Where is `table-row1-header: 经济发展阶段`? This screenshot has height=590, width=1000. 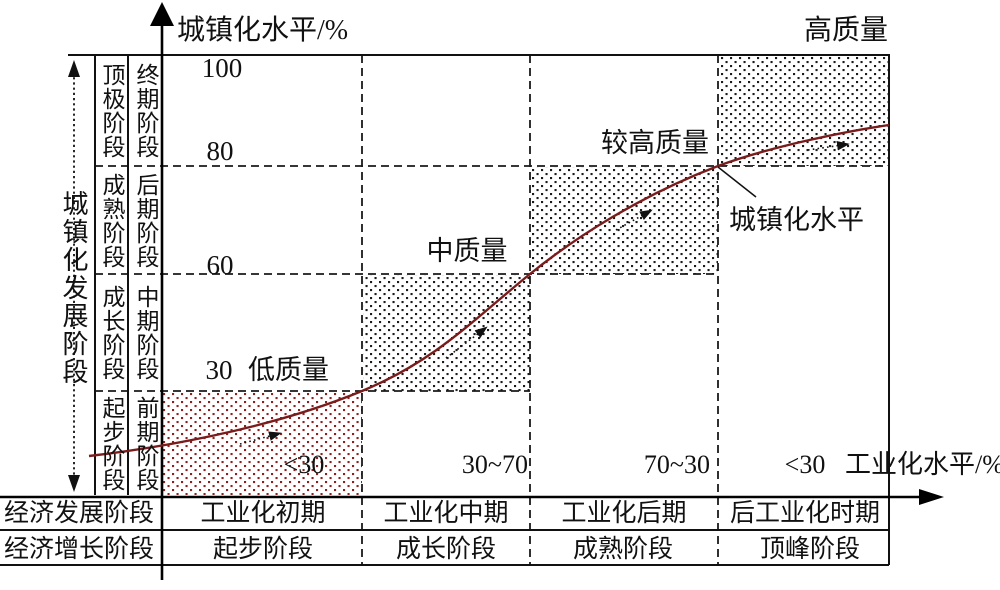
table-row1-header: 经济发展阶段 is located at coordinates (79, 513).